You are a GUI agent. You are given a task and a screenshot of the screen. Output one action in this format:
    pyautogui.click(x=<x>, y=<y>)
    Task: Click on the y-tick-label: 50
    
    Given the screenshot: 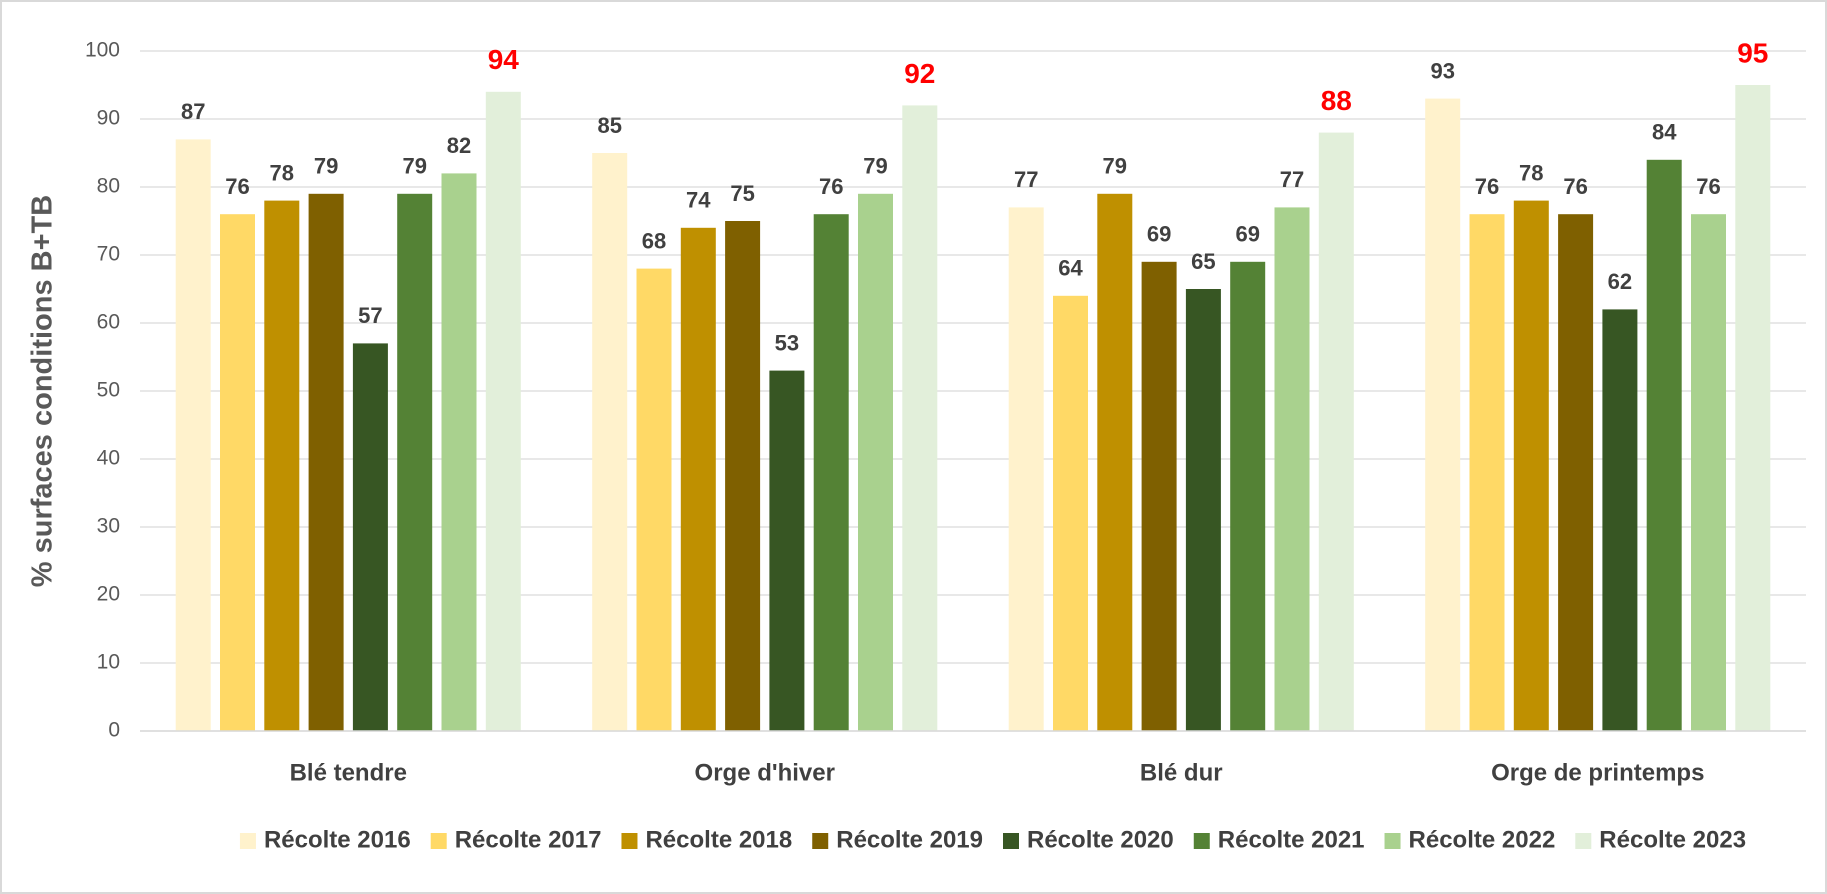 What is the action you would take?
    pyautogui.click(x=108, y=390)
    